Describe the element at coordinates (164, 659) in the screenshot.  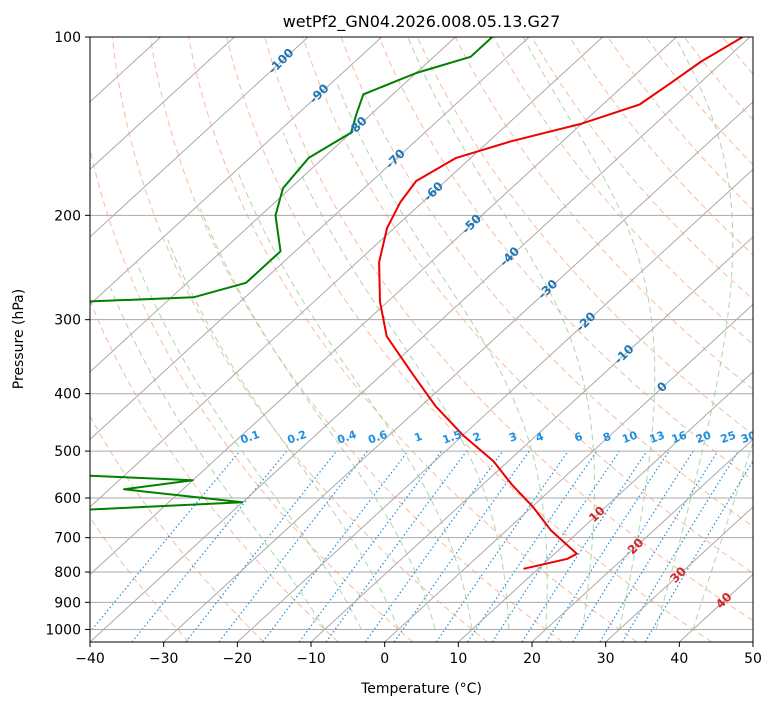
I see `x-tick-label: −30` at that location.